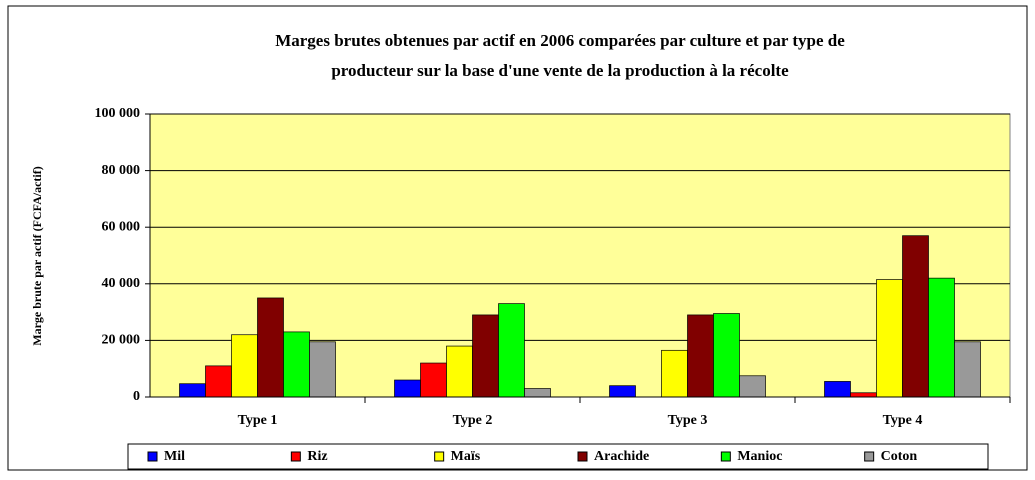  I want to click on x-tick-label: Type 1, so click(258, 420).